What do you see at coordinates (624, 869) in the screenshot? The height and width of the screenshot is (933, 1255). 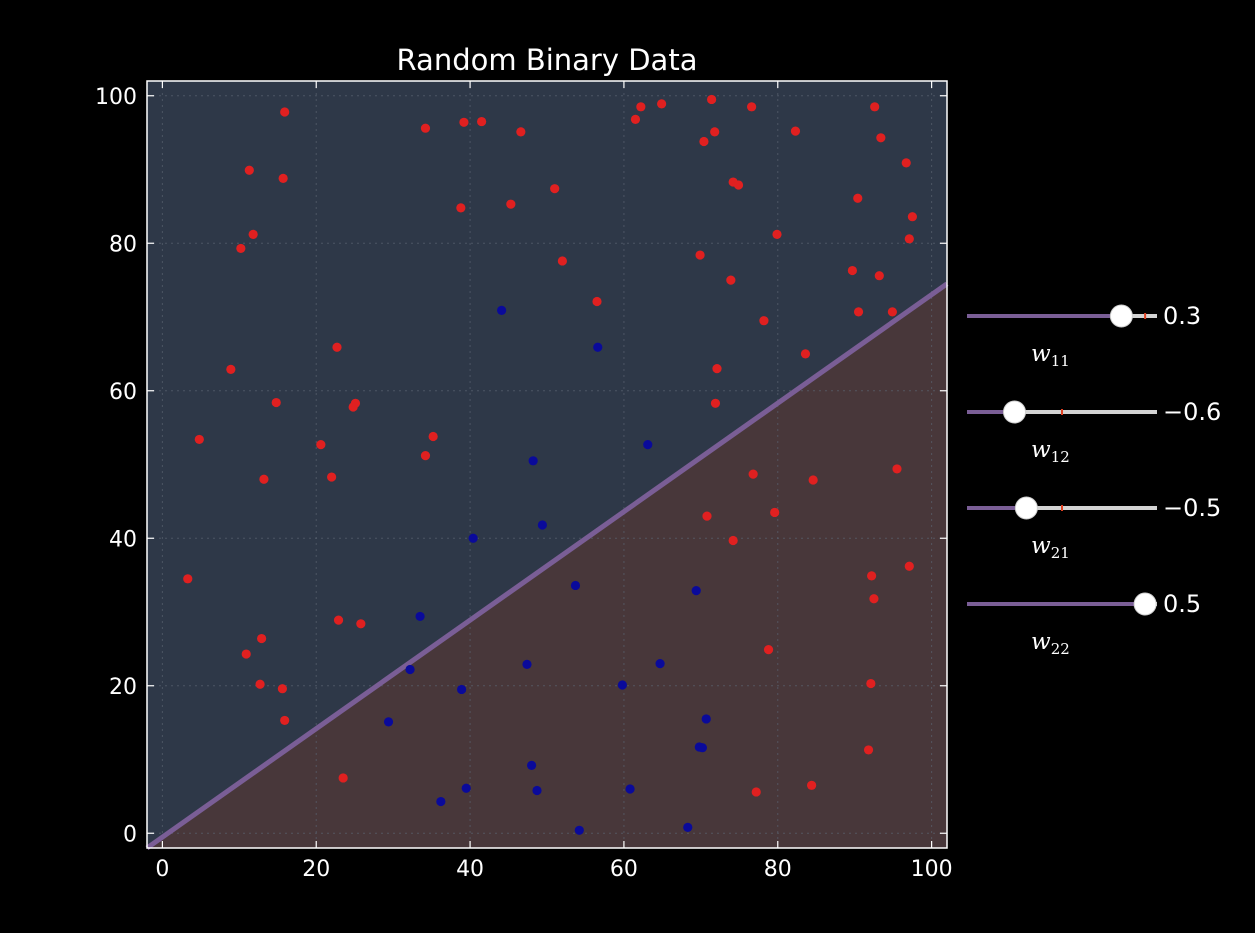 I see `x-tick-label-3: 60` at bounding box center [624, 869].